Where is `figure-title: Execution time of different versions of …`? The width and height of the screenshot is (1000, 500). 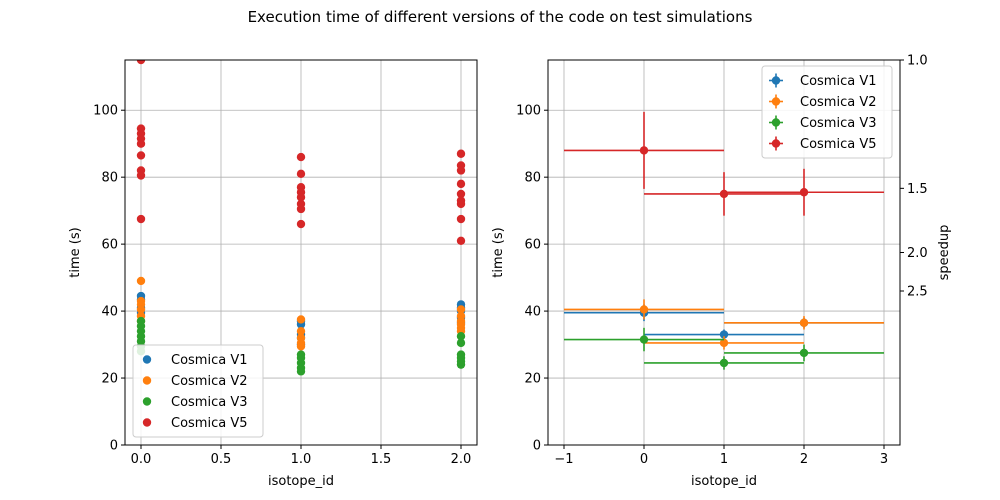 figure-title: Execution time of different versions of … is located at coordinates (500, 17).